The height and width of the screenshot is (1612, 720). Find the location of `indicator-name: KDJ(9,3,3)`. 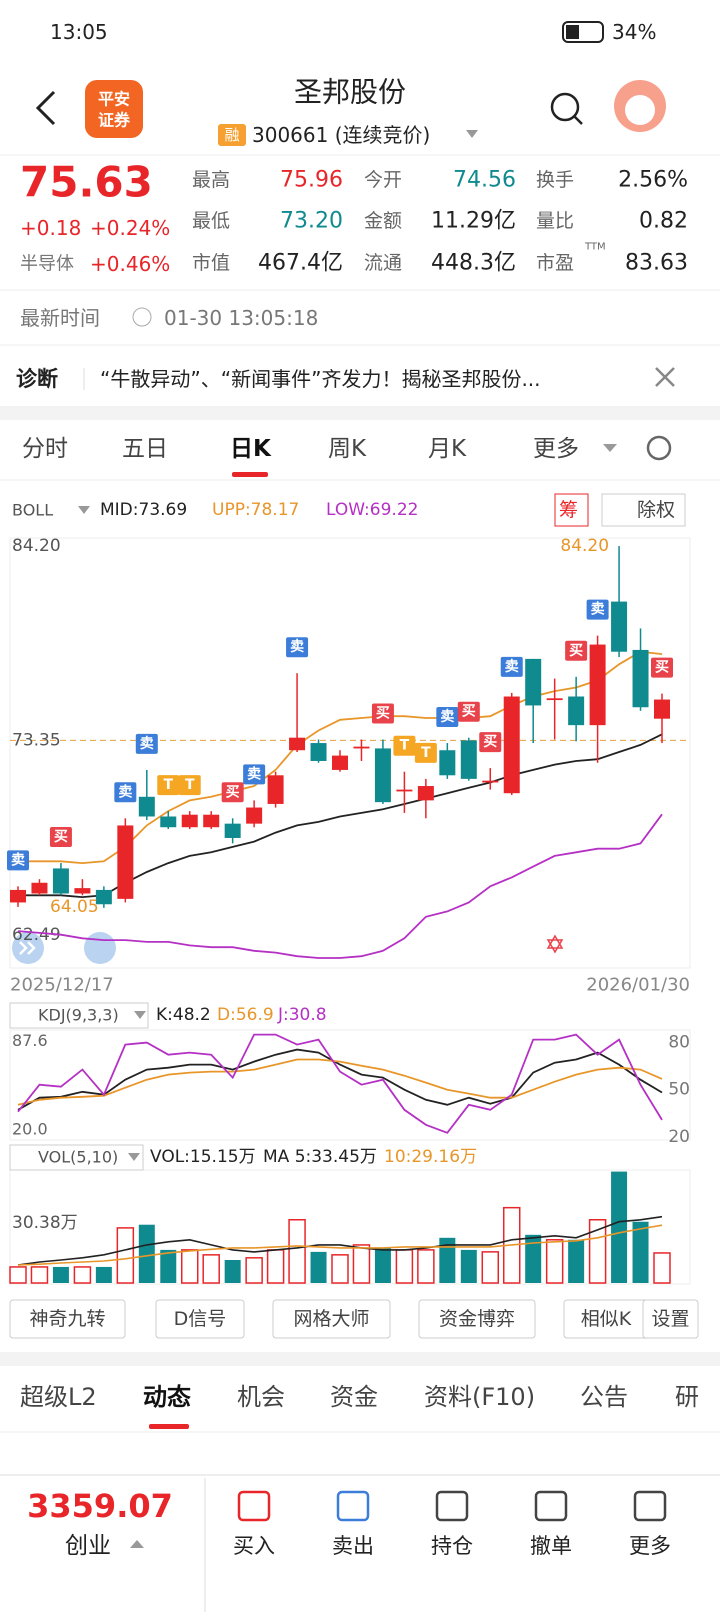

indicator-name: KDJ(9,3,3) is located at coordinates (78, 1015).